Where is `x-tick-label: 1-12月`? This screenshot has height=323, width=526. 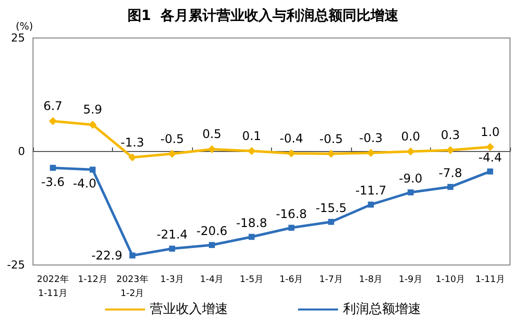 x-tick-label: 1-12月 is located at coordinates (93, 280).